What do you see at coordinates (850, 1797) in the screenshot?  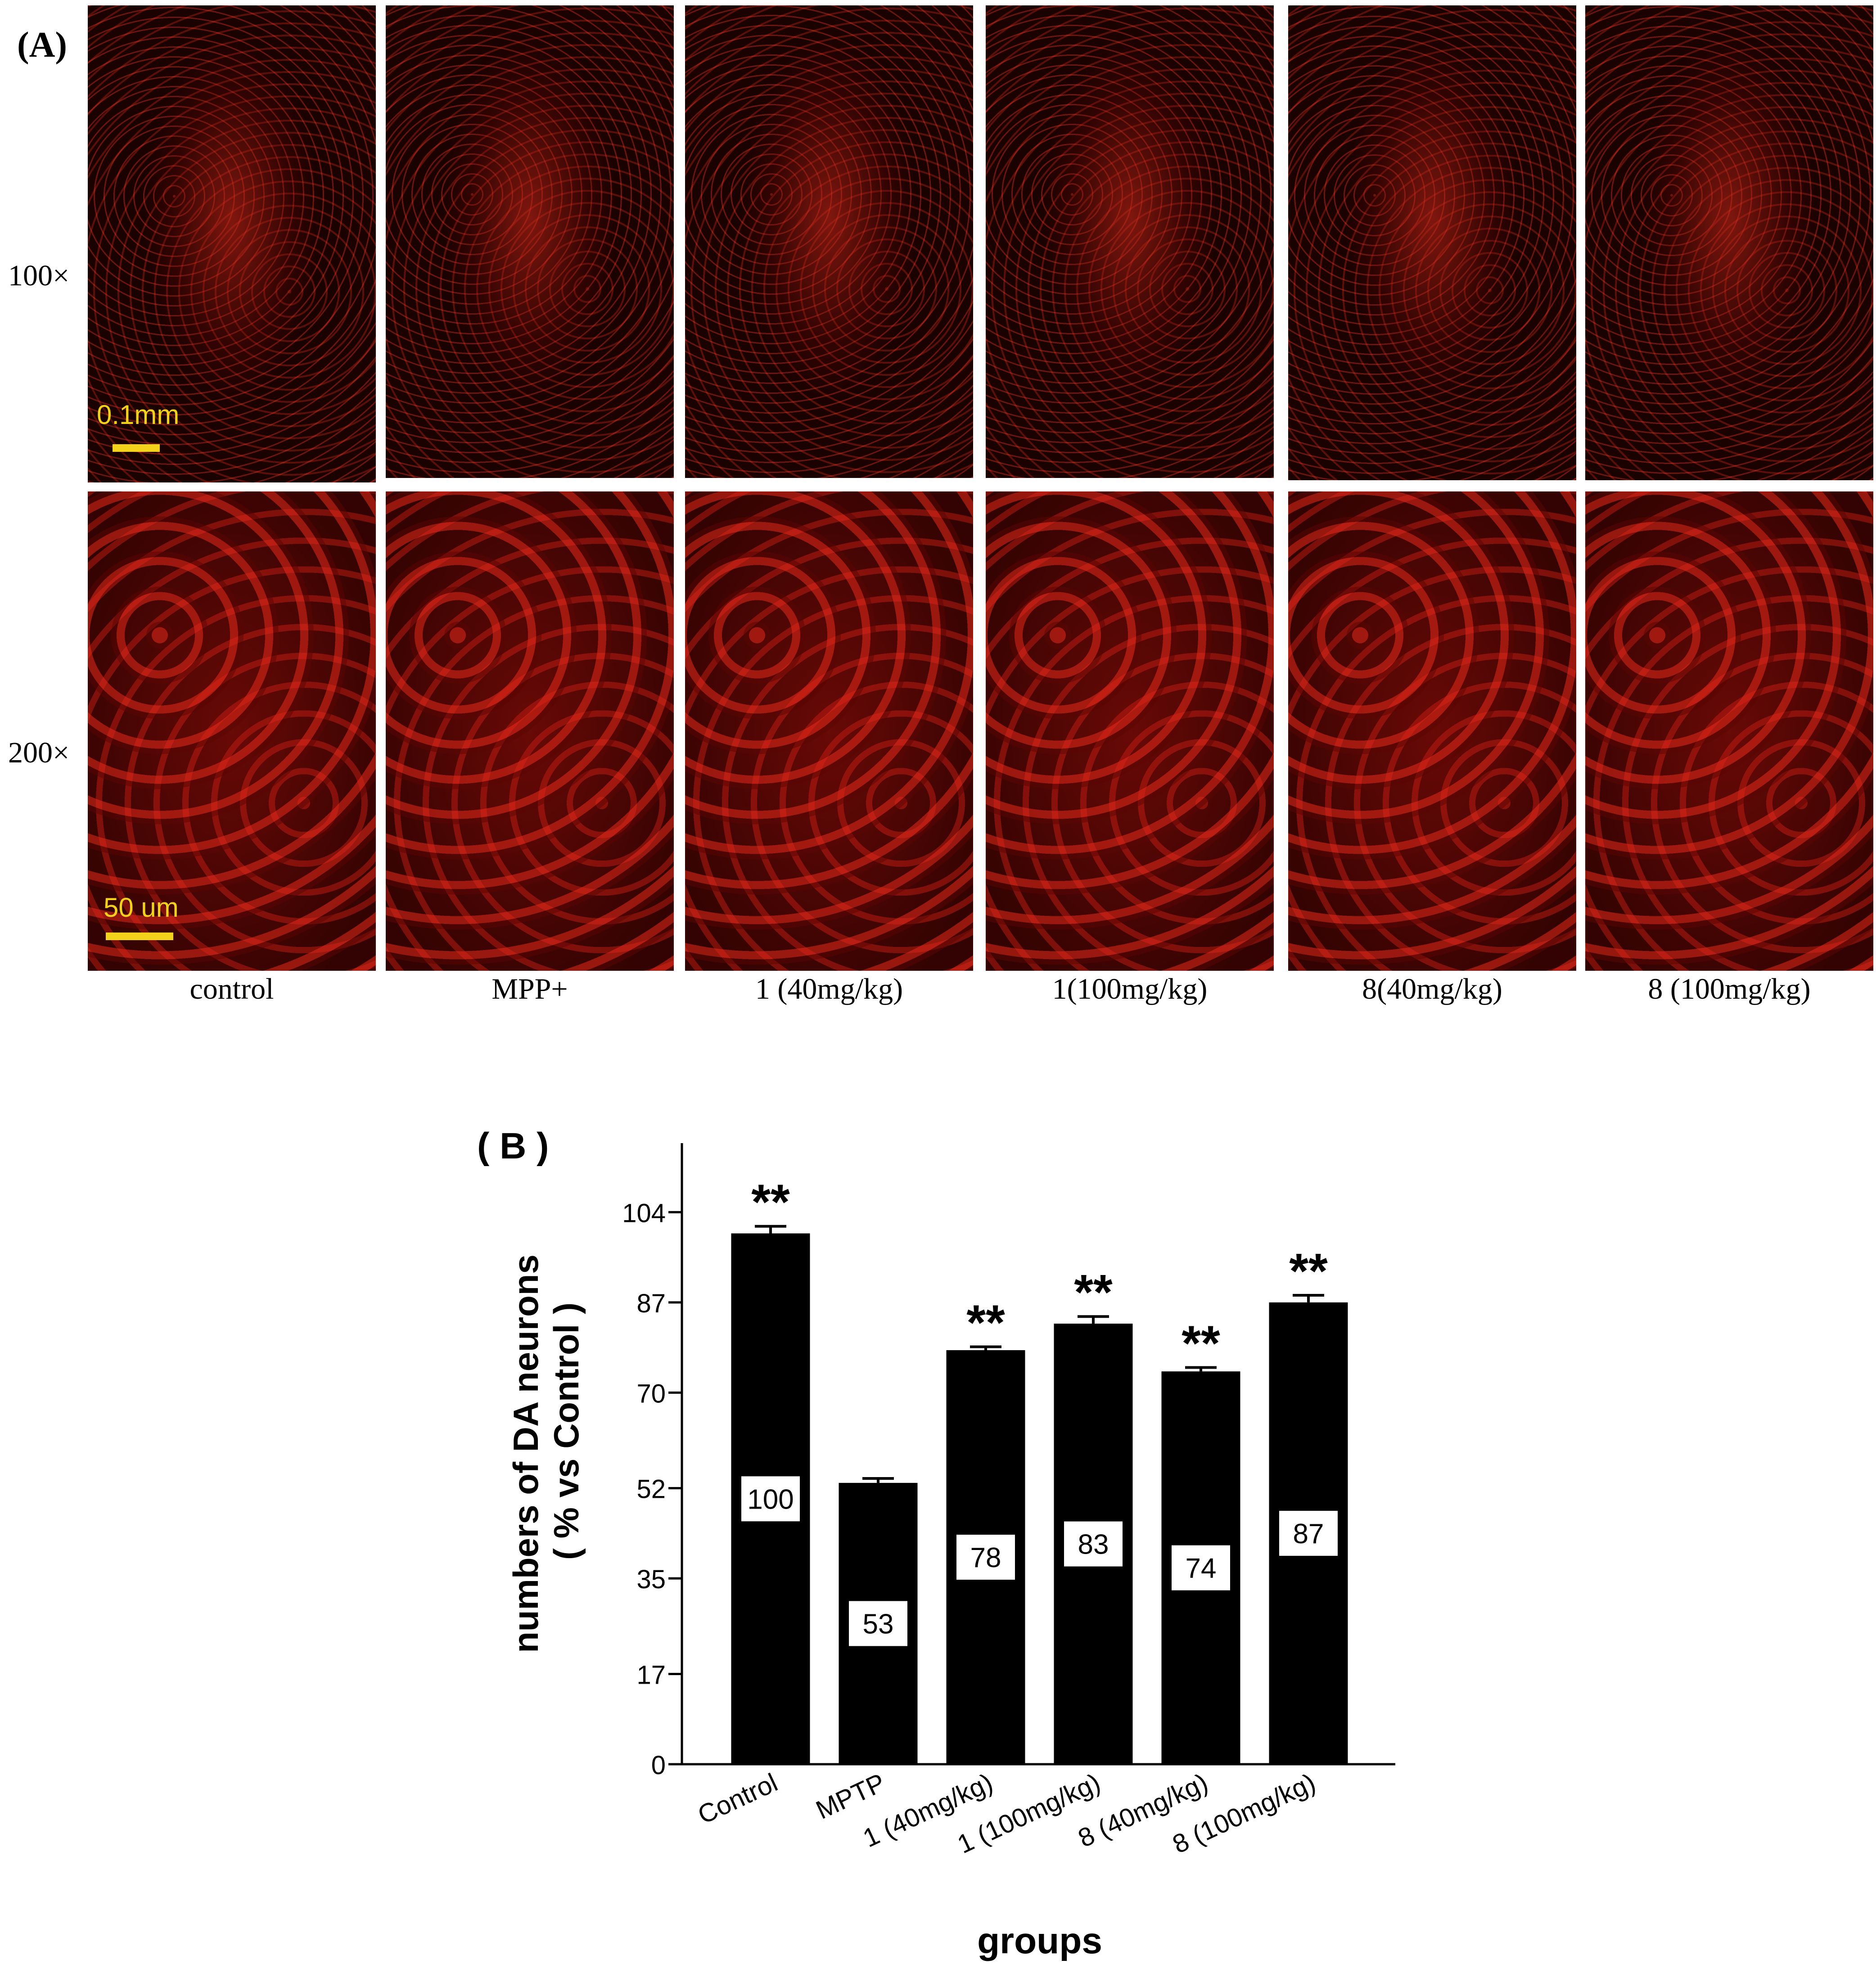 I see `x-tick-label: MPTP` at bounding box center [850, 1797].